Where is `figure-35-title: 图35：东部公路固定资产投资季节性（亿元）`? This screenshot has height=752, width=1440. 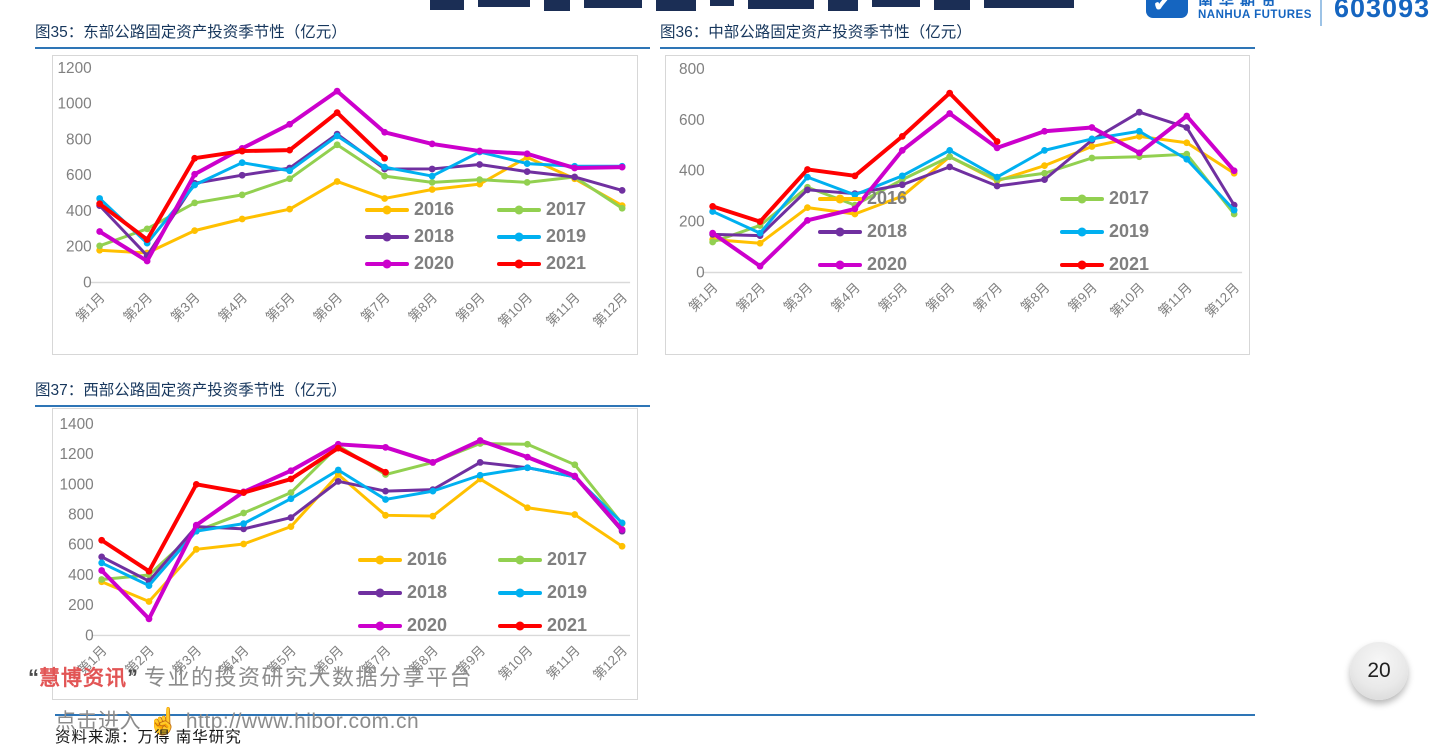
figure-35-title: 图35：东部公路固定资产投资季节性（亿元） is located at coordinates (342, 34).